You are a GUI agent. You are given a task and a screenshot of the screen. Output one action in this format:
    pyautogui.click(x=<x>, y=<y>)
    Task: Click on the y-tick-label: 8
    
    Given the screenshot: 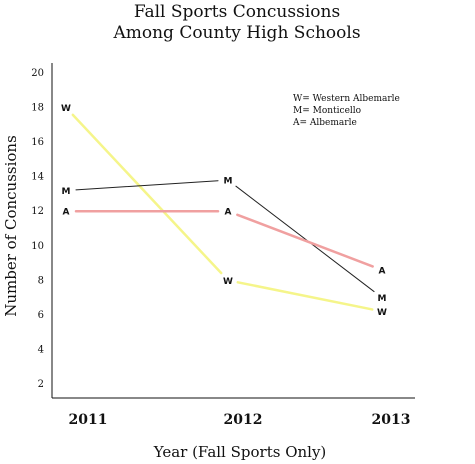 What is the action you would take?
    pyautogui.click(x=41, y=280)
    